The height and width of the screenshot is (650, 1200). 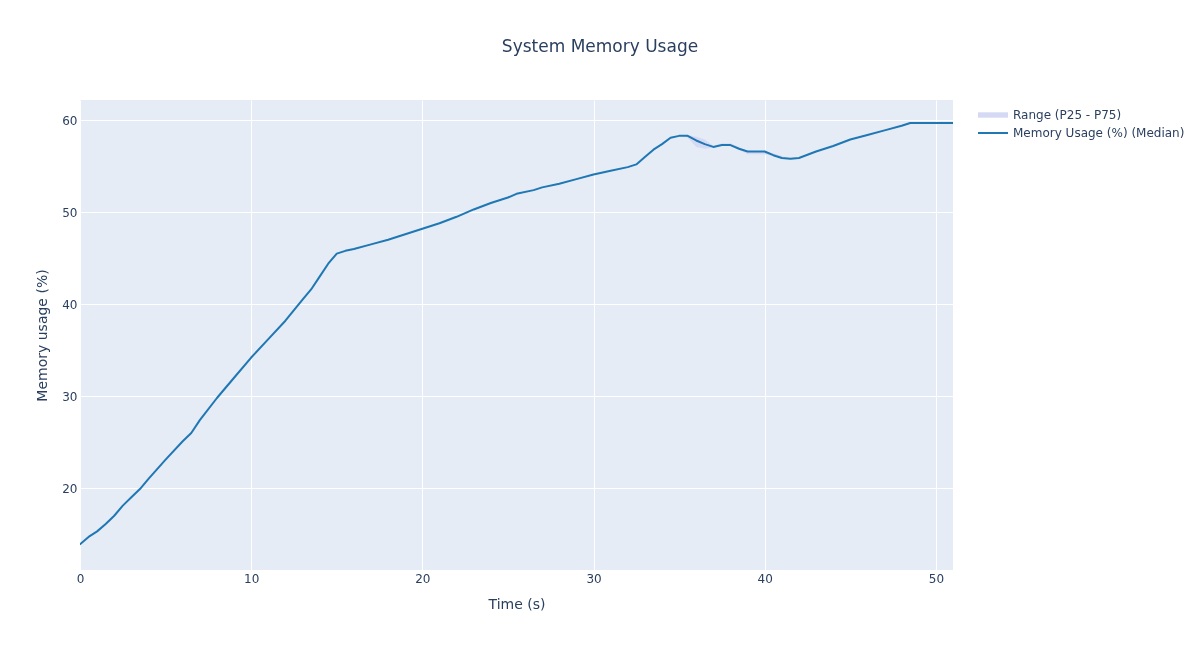 What do you see at coordinates (70, 120) in the screenshot?
I see `y-tick-label: 60` at bounding box center [70, 120].